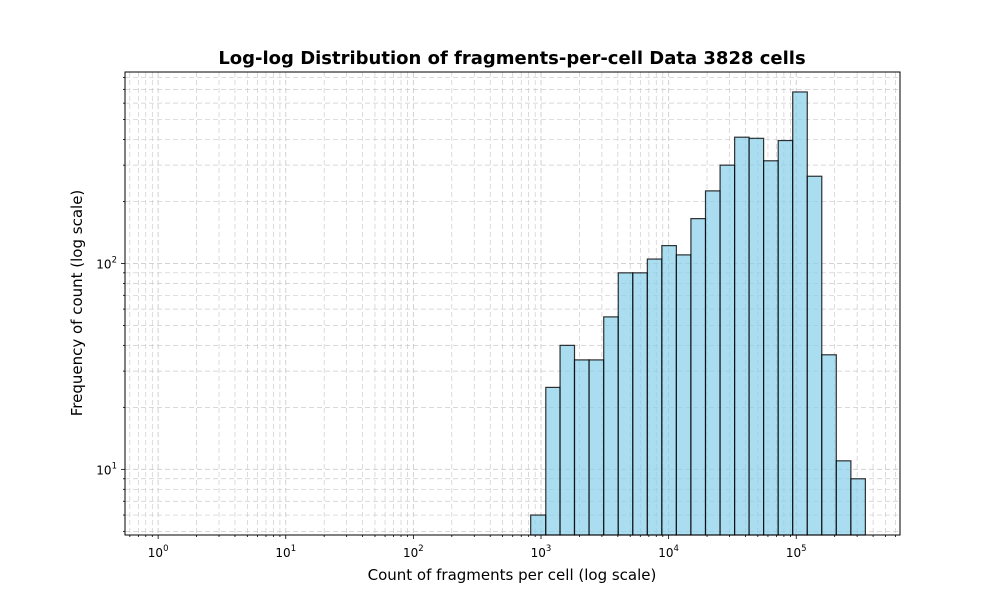  I want to click on x-tick-label: 10³, so click(541, 552).